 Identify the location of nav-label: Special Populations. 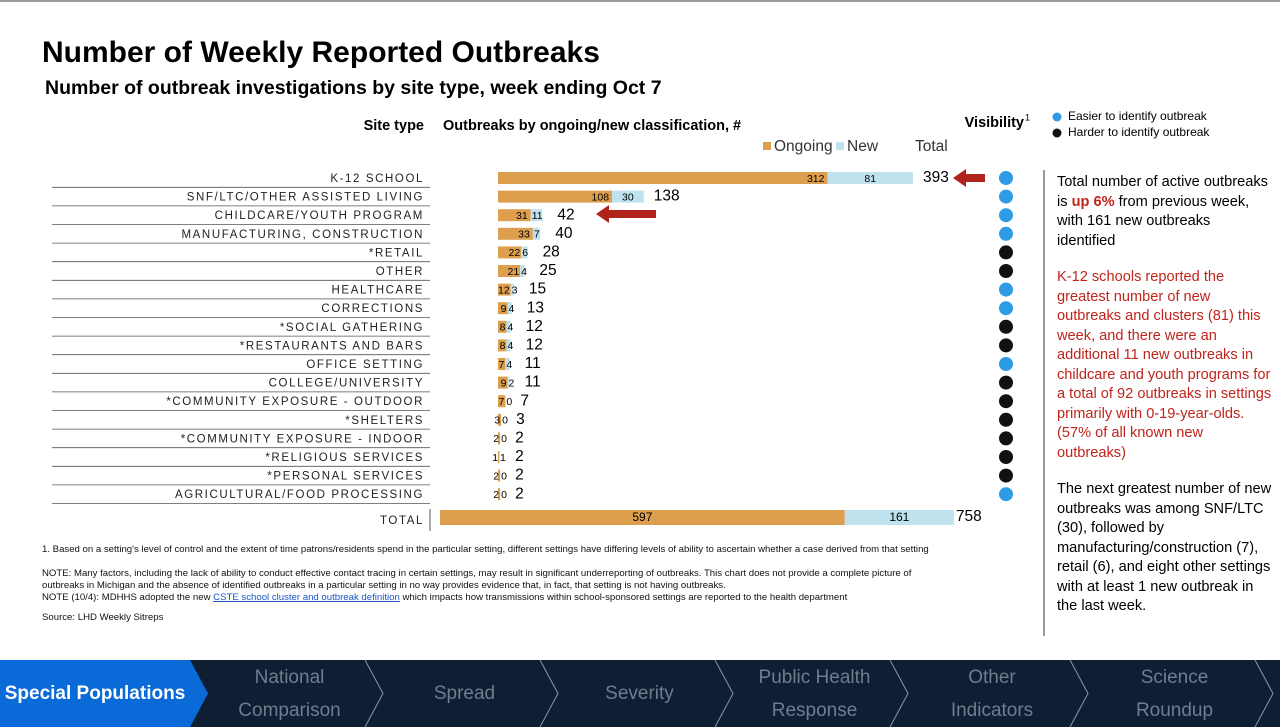
(95, 693).